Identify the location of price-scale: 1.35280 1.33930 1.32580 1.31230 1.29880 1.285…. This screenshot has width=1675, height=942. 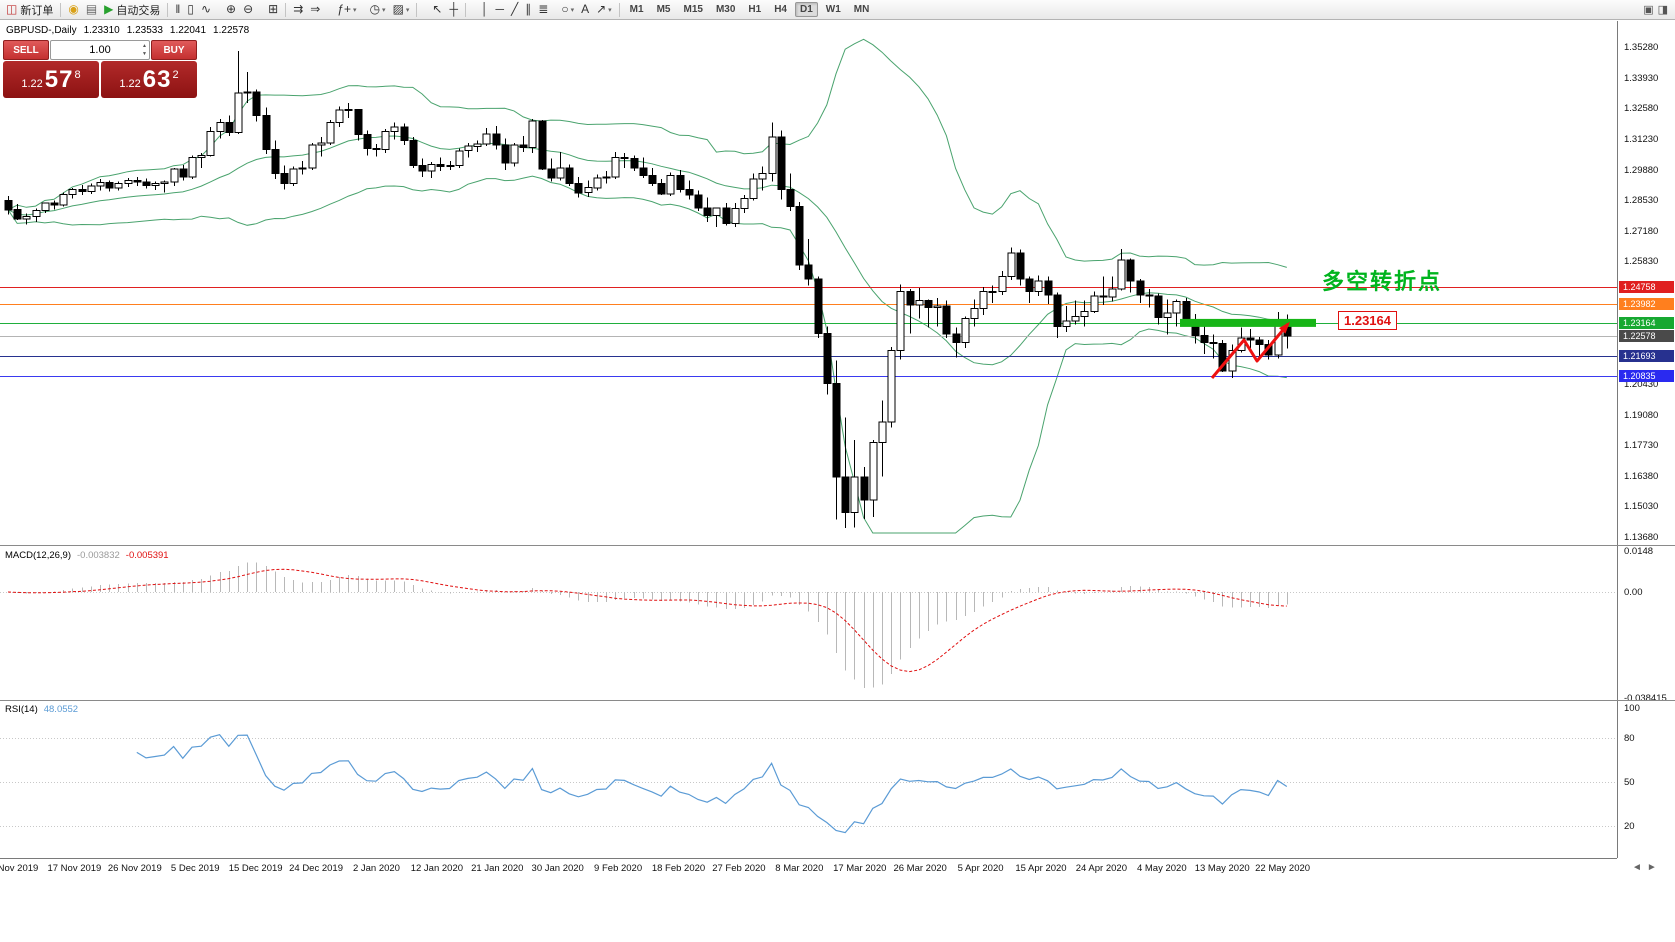
(1646, 439).